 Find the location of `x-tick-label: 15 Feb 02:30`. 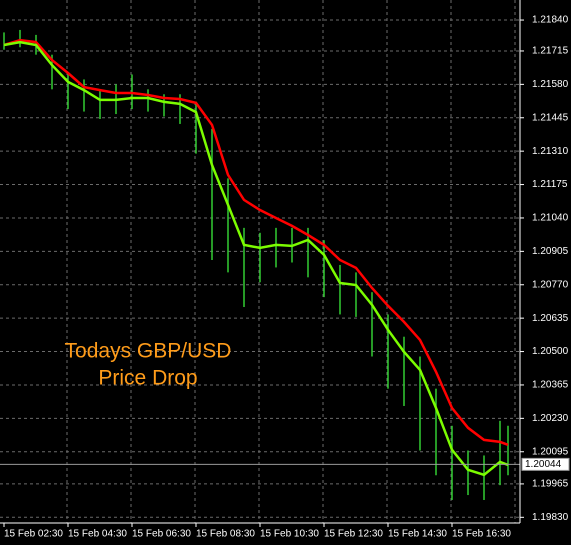

x-tick-label: 15 Feb 02:30 is located at coordinates (33, 534).